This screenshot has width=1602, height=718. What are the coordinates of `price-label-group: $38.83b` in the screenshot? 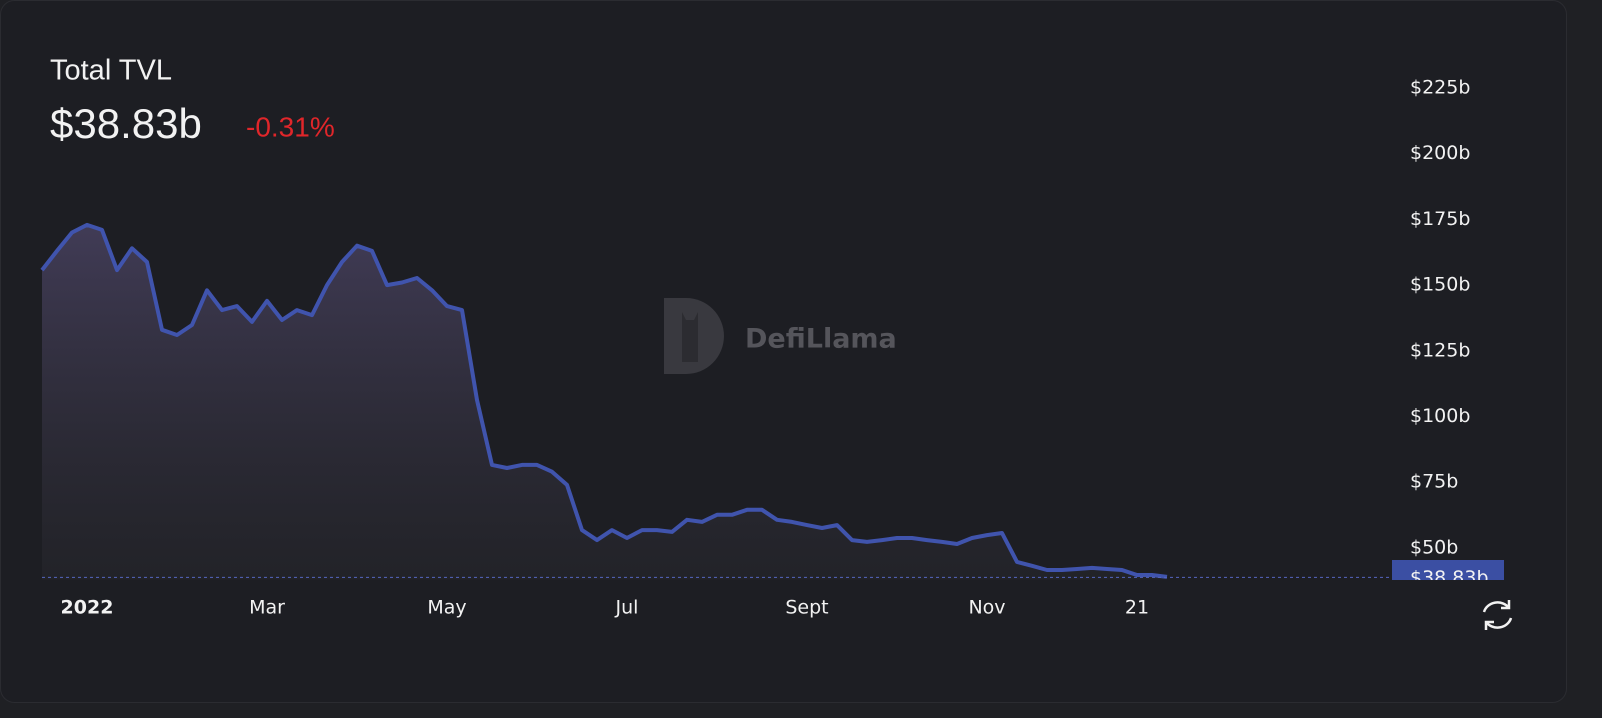 It's located at (1449, 578).